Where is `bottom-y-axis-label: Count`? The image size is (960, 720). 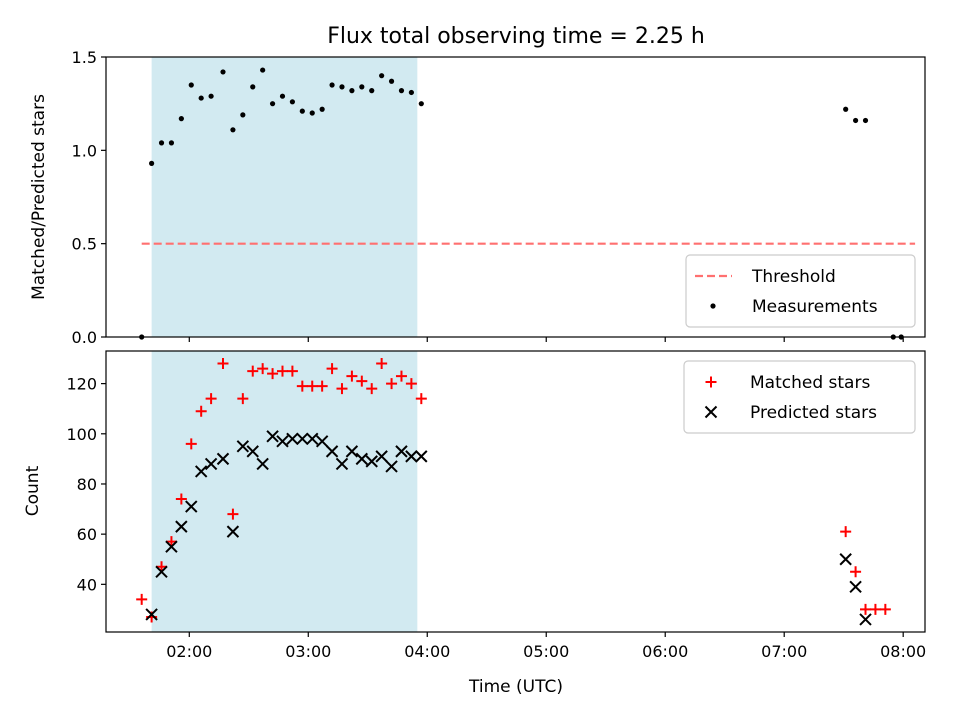 bottom-y-axis-label: Count is located at coordinates (33, 490).